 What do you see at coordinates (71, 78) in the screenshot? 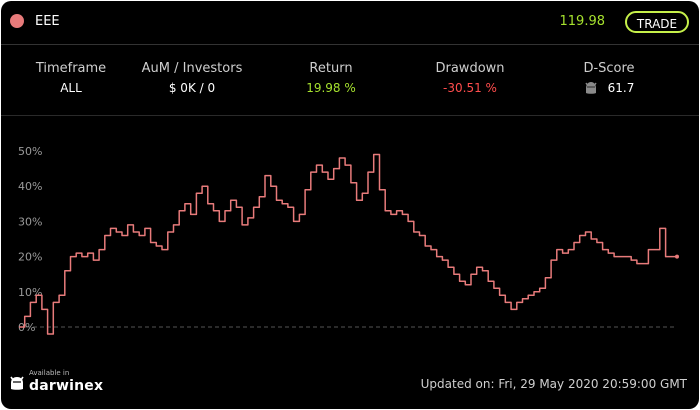
I see `stat-timeframe: Timeframe ALL` at bounding box center [71, 78].